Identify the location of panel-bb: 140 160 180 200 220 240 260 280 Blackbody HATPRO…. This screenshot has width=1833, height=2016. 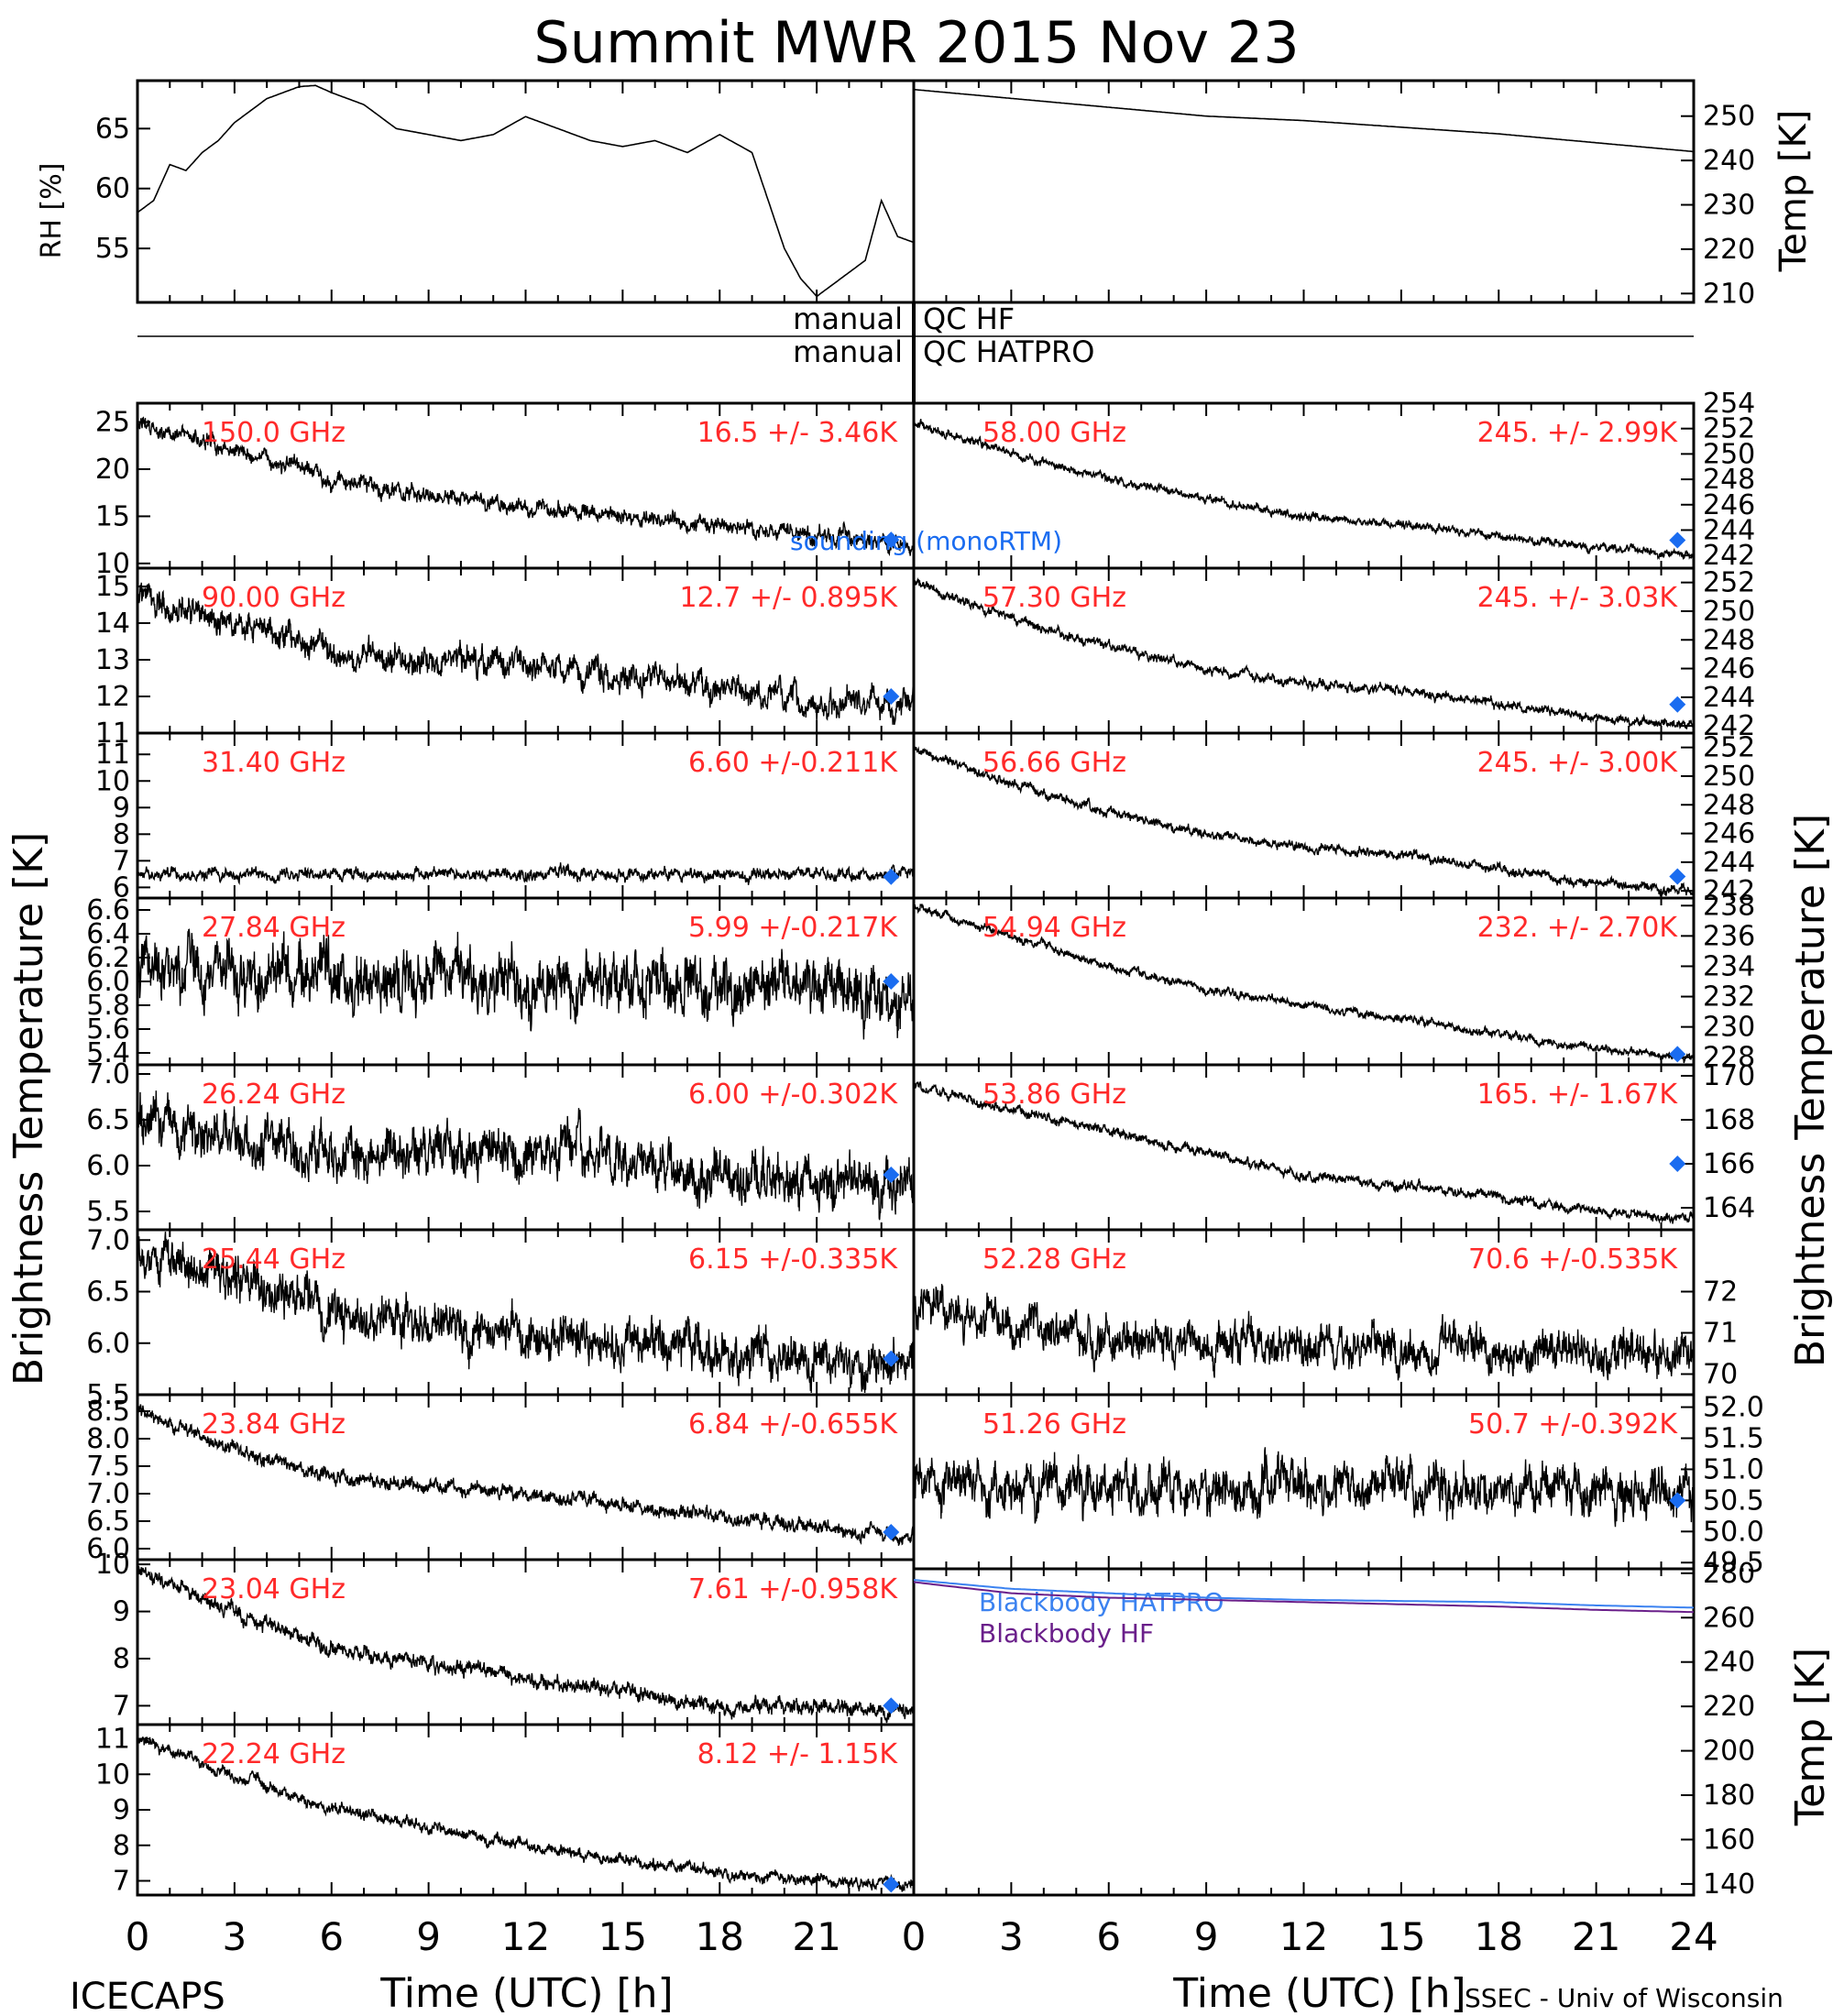
(1372, 1729).